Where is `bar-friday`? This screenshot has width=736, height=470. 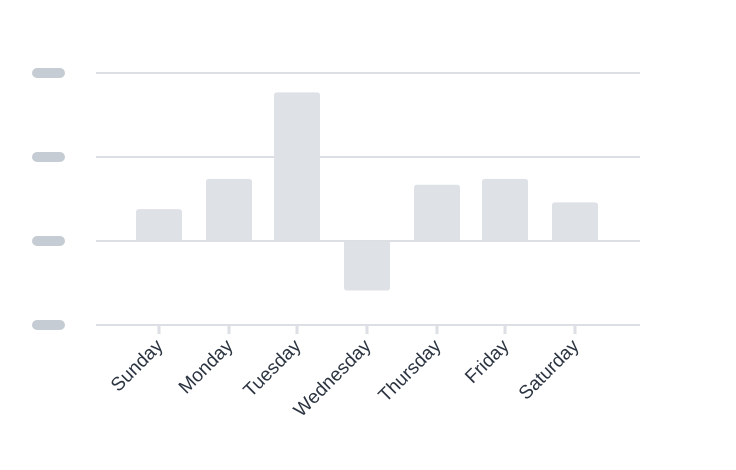 bar-friday is located at coordinates (505, 209).